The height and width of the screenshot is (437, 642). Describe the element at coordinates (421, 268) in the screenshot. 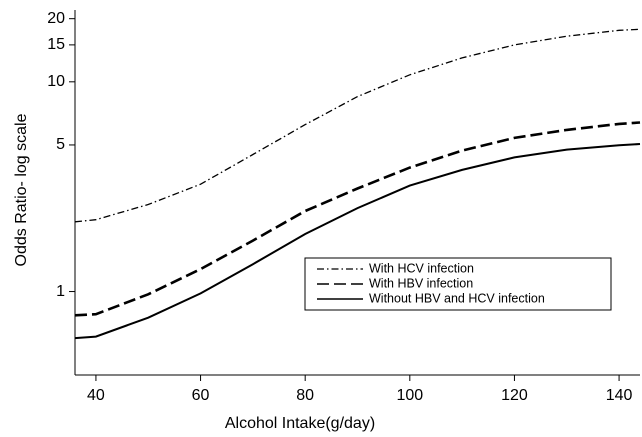

I see `legend-label: With HCV infection` at that location.